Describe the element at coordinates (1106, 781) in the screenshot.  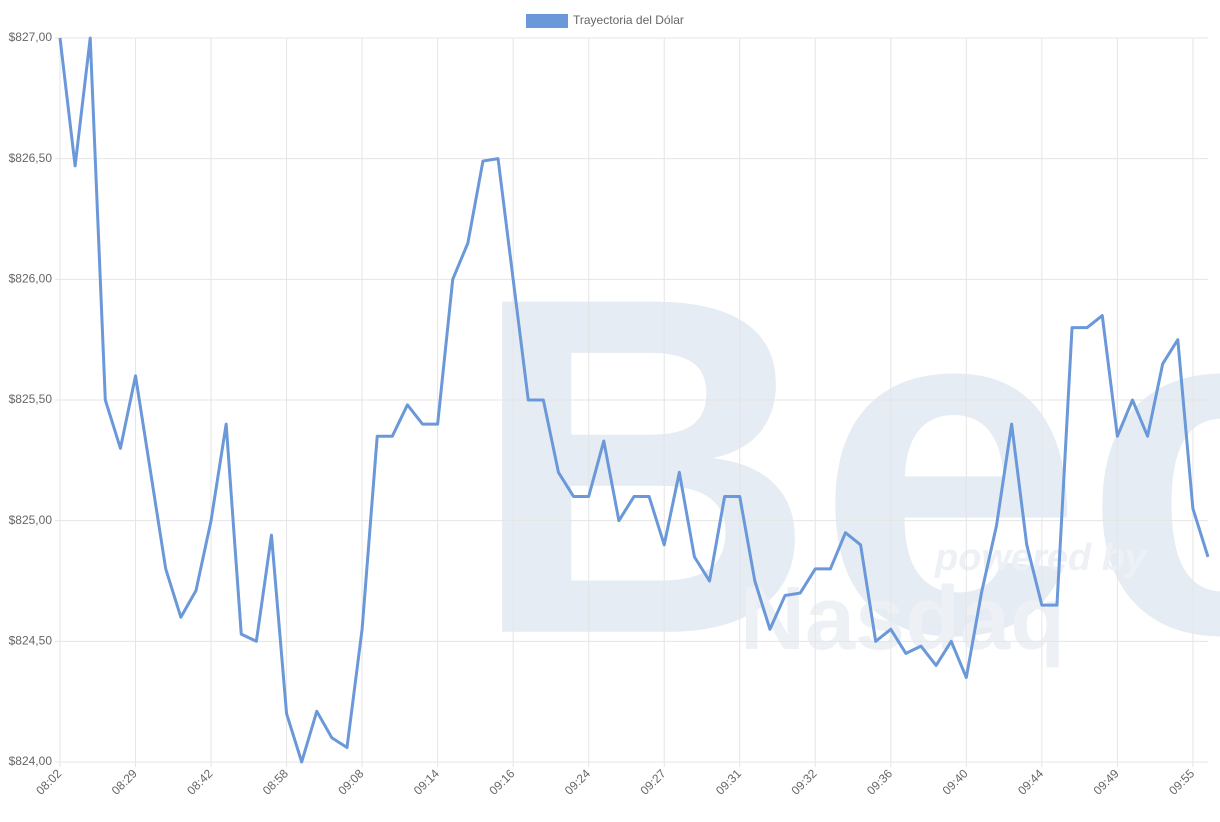
I see `x-tick-label: 09:49` at that location.